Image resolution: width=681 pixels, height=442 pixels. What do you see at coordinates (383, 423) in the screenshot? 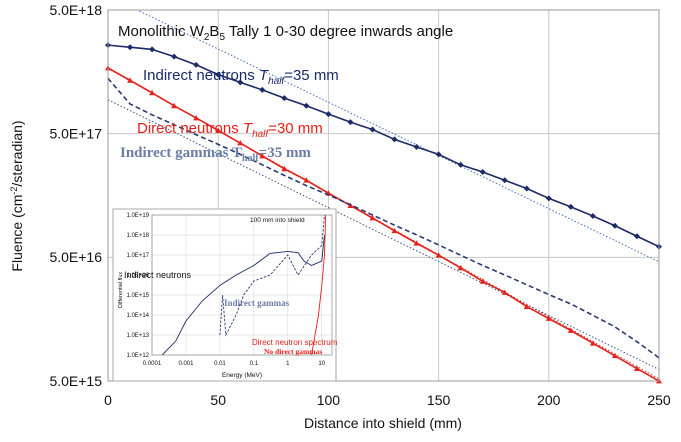
I see `x-axis-label: Distance into shield (mm)` at bounding box center [383, 423].